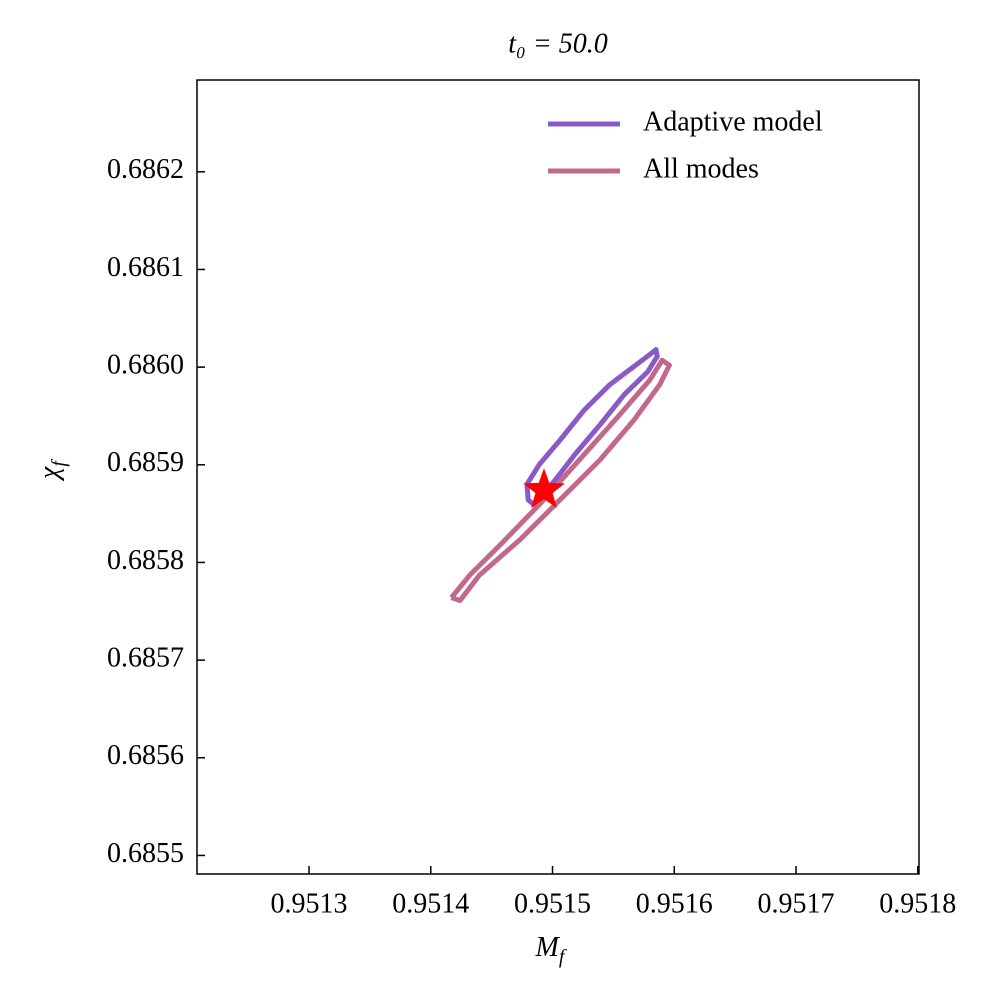 This screenshot has width=1000, height=1000. Describe the element at coordinates (917, 903) in the screenshot. I see `x-tick-label: 0.9518` at that location.